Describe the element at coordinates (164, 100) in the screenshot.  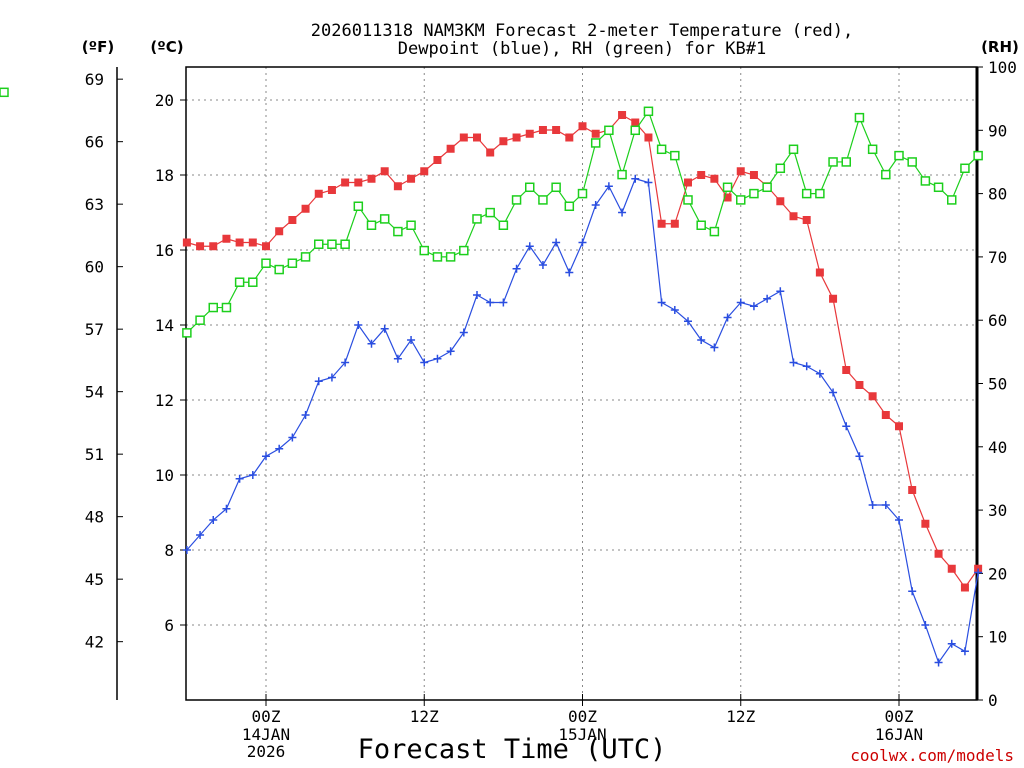
I see `celsius-tick-label: 20` at that location.